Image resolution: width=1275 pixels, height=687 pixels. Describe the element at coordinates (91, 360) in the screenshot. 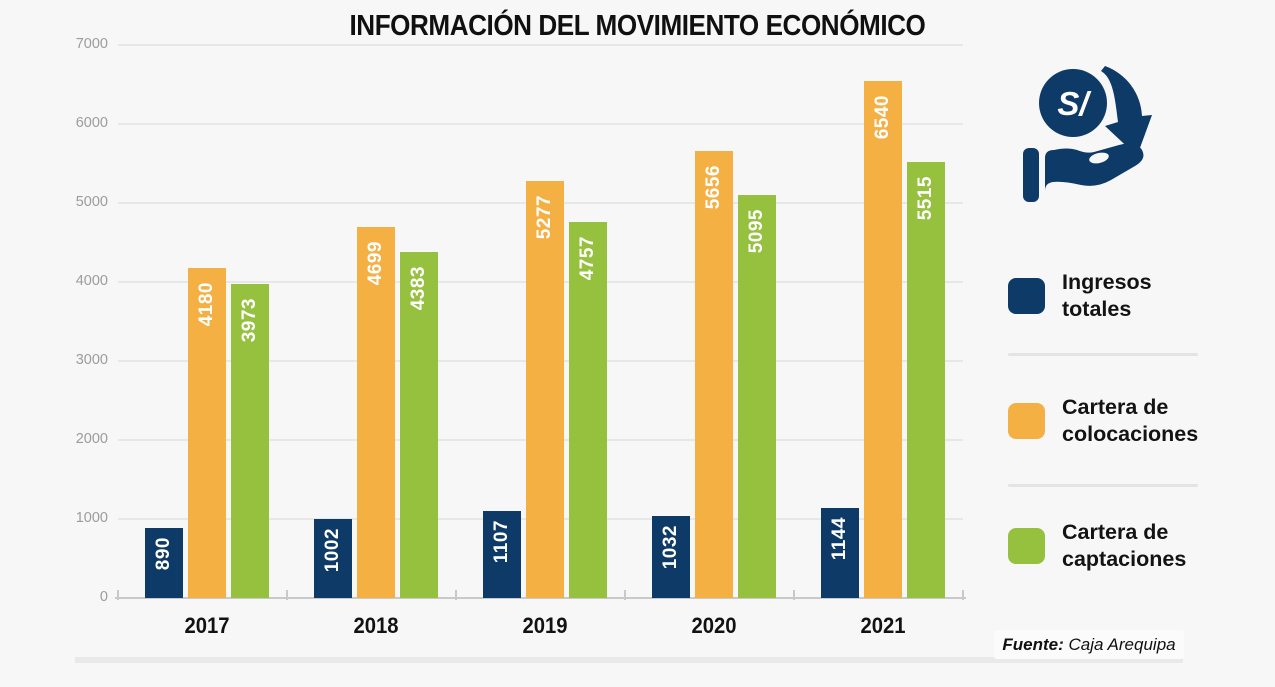

I see `y-tick-label: 3000` at that location.